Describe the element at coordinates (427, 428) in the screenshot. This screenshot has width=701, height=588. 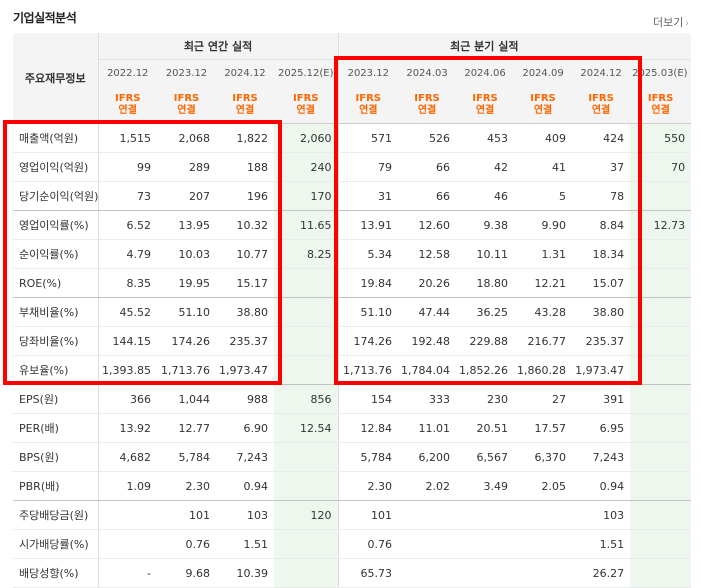
I see `value-cell: 11.01` at that location.